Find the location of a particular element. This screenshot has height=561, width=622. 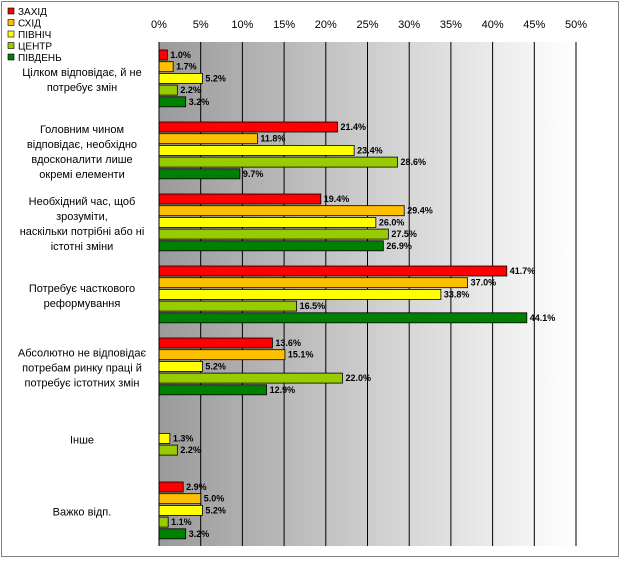

data-label: 41.7% is located at coordinates (523, 271).